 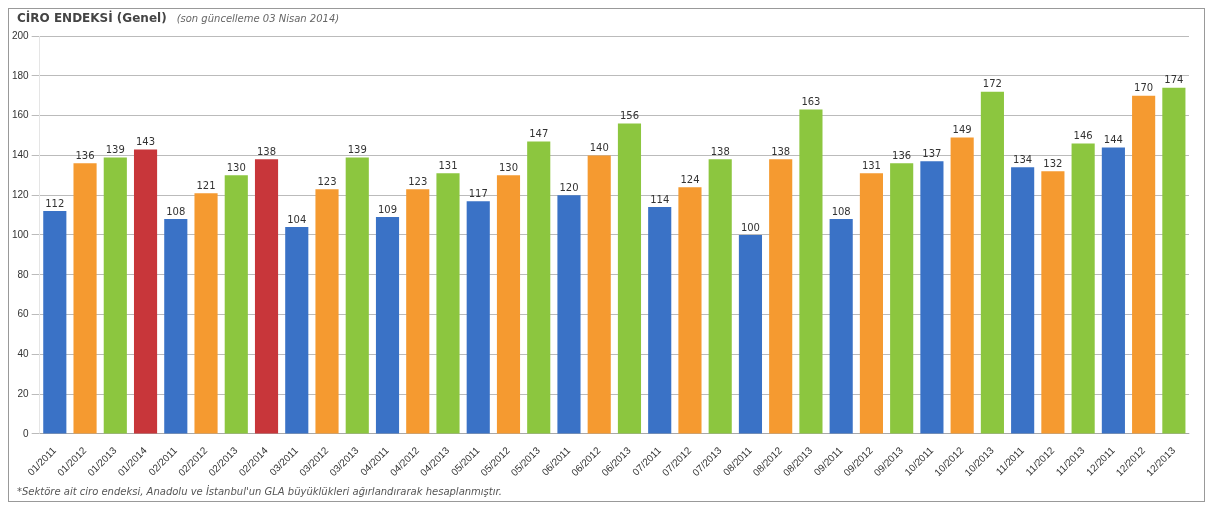 What do you see at coordinates (23, 393) in the screenshot?
I see `y-tick-label: 20` at bounding box center [23, 393].